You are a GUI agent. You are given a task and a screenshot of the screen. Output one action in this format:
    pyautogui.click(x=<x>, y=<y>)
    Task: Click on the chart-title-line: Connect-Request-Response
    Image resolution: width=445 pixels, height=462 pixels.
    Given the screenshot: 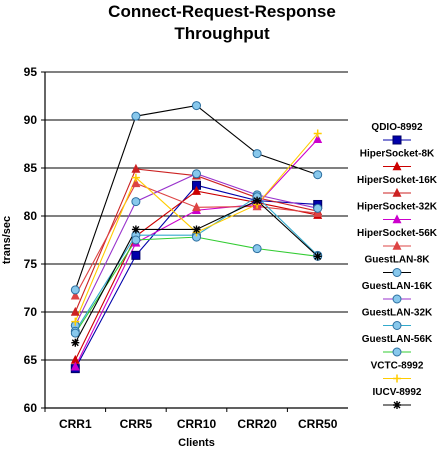 What is the action you would take?
    pyautogui.click(x=222, y=11)
    